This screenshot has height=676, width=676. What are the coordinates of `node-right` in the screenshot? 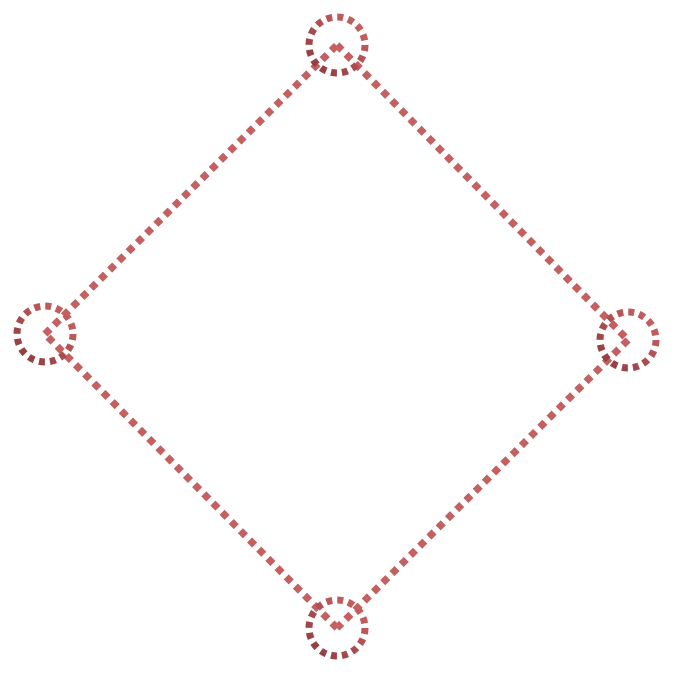 It's located at (628, 340).